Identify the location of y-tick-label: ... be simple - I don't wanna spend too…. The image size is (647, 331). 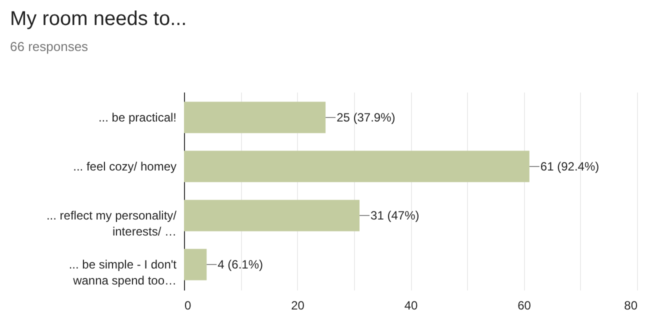
(123, 273).